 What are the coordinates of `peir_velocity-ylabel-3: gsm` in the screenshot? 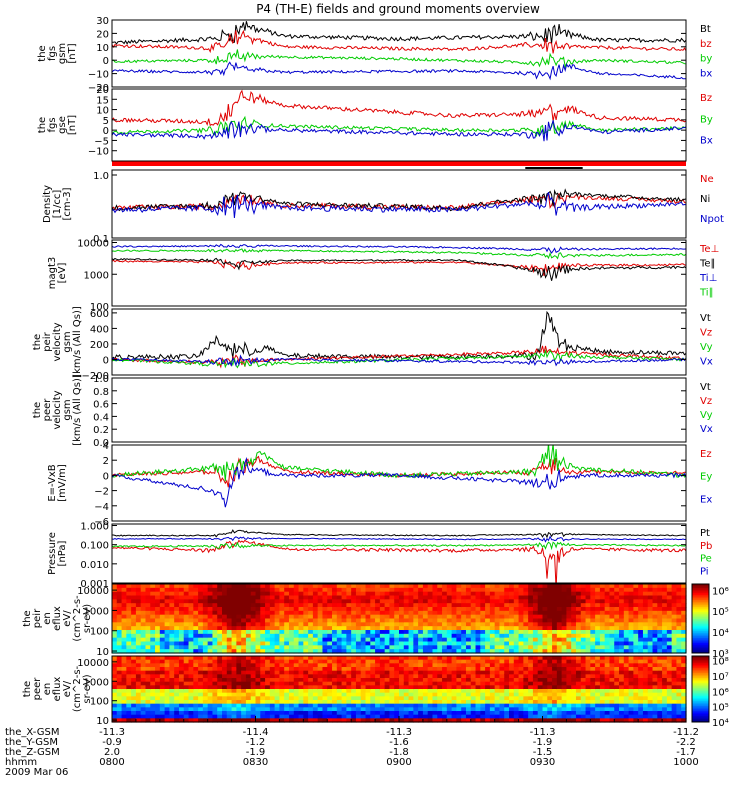 It's located at (67, 341).